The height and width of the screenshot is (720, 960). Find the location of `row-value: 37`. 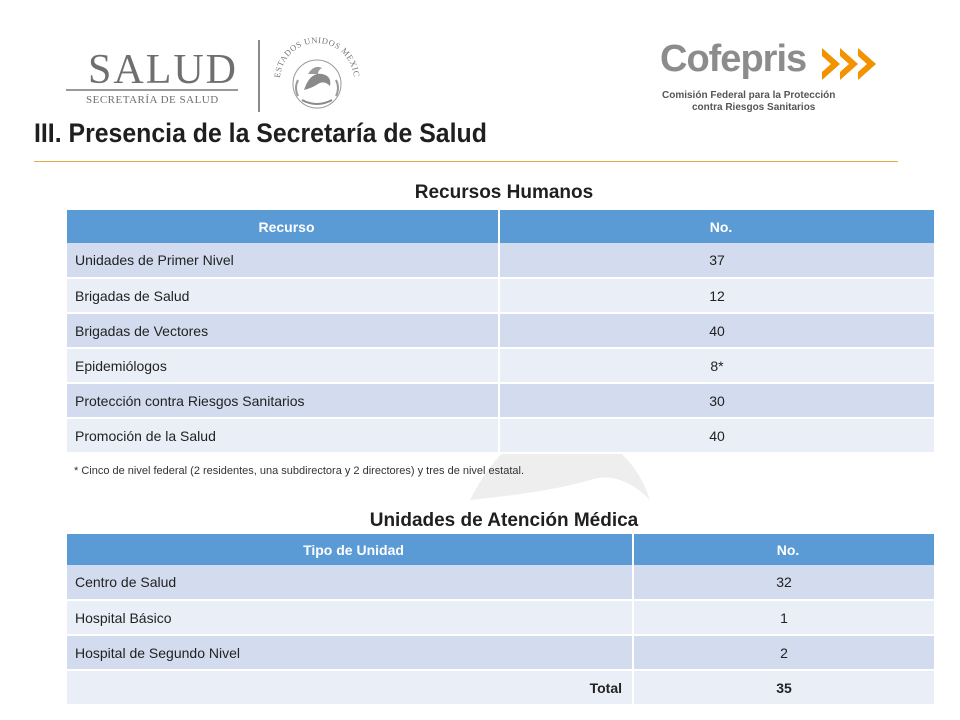

row-value: 37 is located at coordinates (716, 261).